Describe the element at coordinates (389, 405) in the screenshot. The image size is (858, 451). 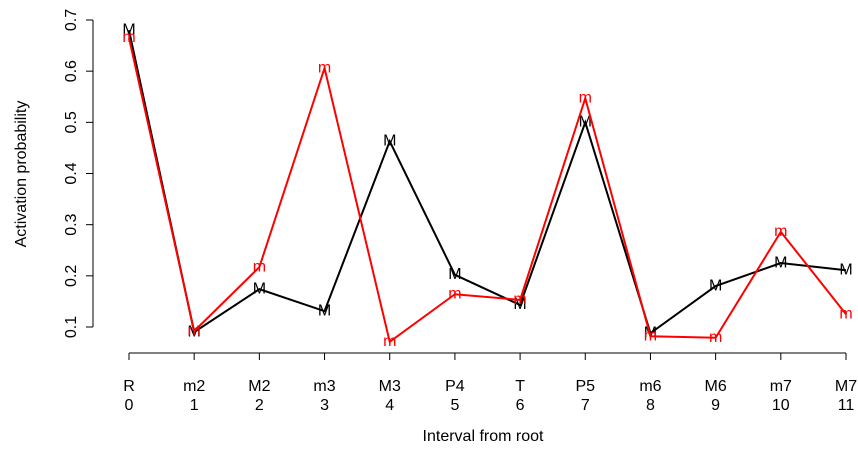
I see `x-value-label: 4` at that location.